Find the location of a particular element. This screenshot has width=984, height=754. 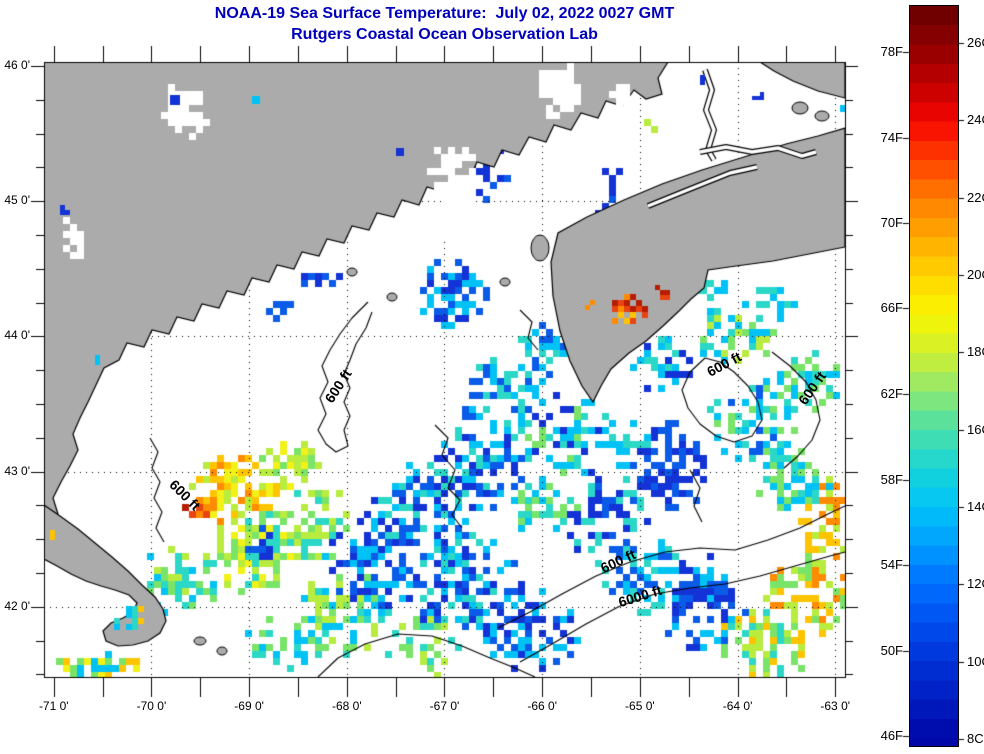

y-tick-label: 42 0' is located at coordinates (17, 605).